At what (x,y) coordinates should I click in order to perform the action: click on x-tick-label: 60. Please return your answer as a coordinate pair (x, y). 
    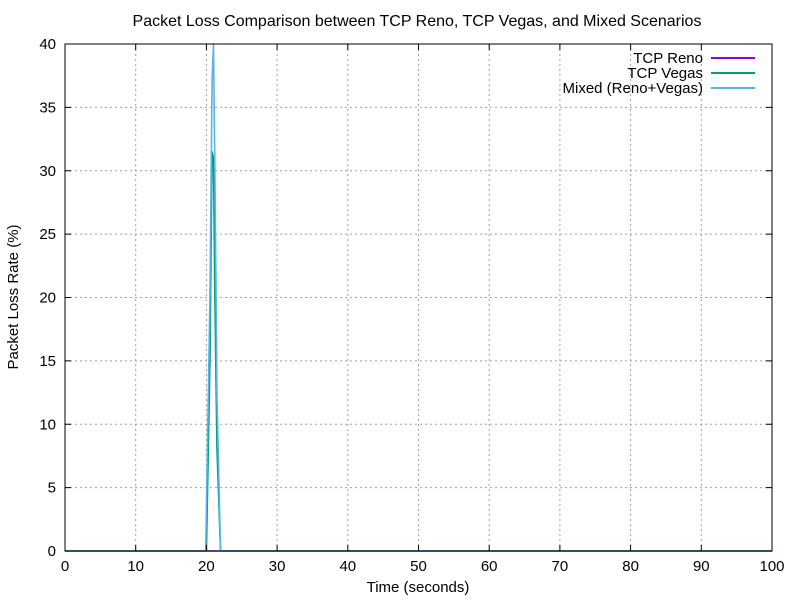
    Looking at the image, I should click on (489, 566).